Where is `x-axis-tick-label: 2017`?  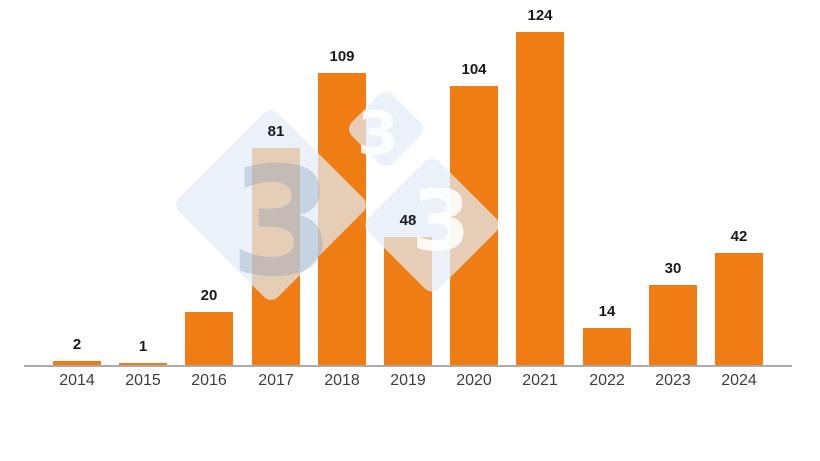
x-axis-tick-label: 2017 is located at coordinates (276, 380).